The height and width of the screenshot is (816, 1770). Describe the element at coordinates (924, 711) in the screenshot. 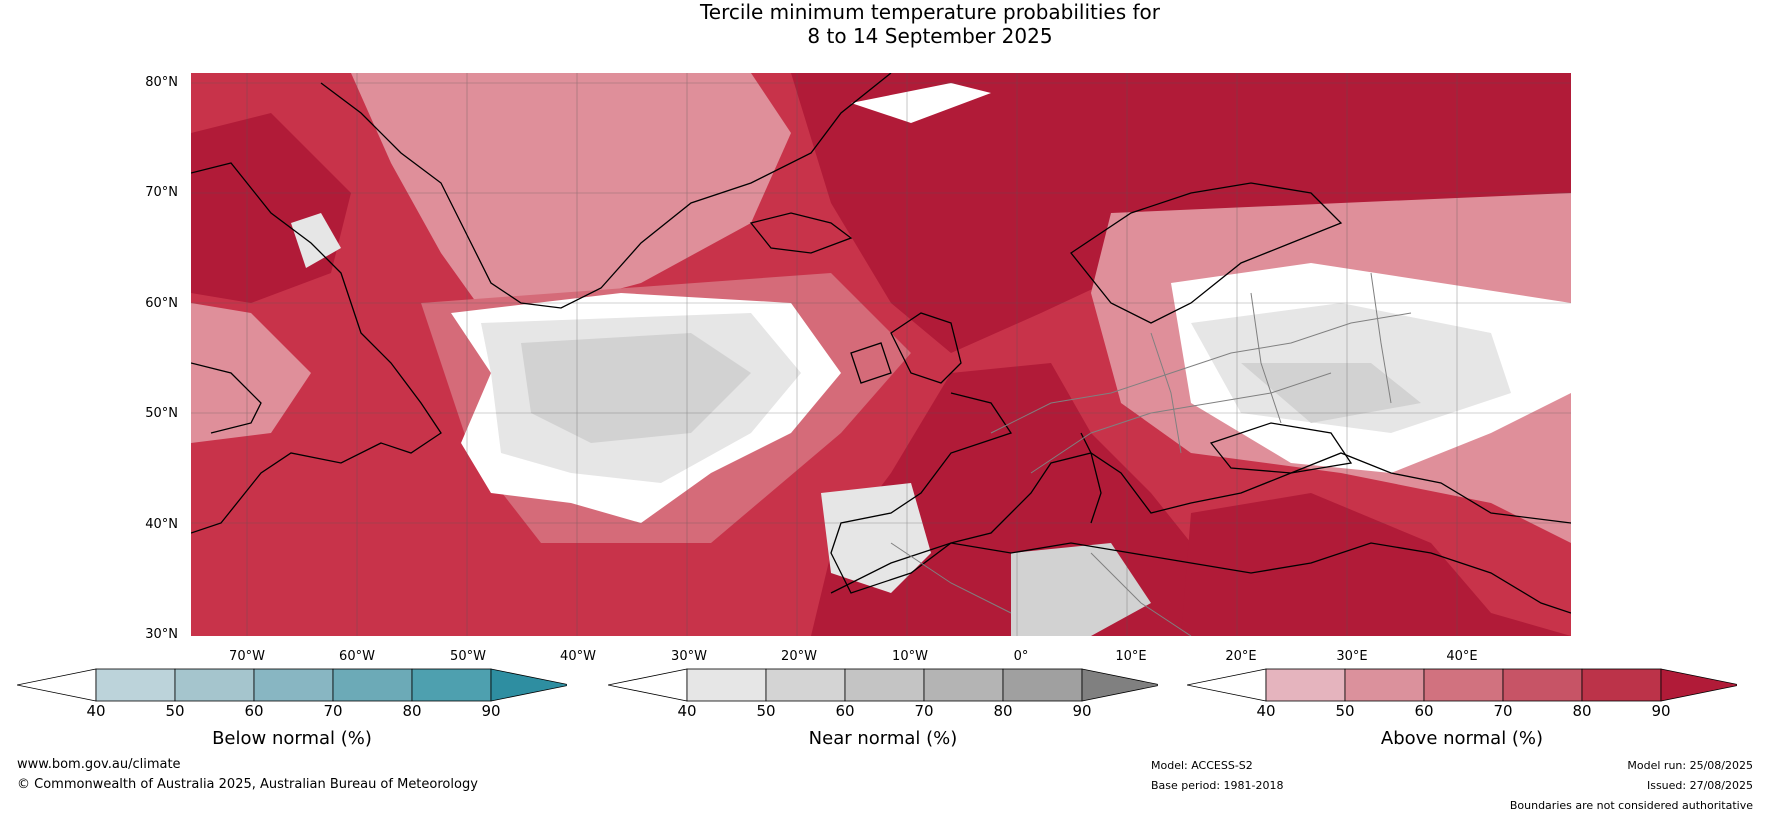

I see `colorbar-near-tick-70: 70` at that location.